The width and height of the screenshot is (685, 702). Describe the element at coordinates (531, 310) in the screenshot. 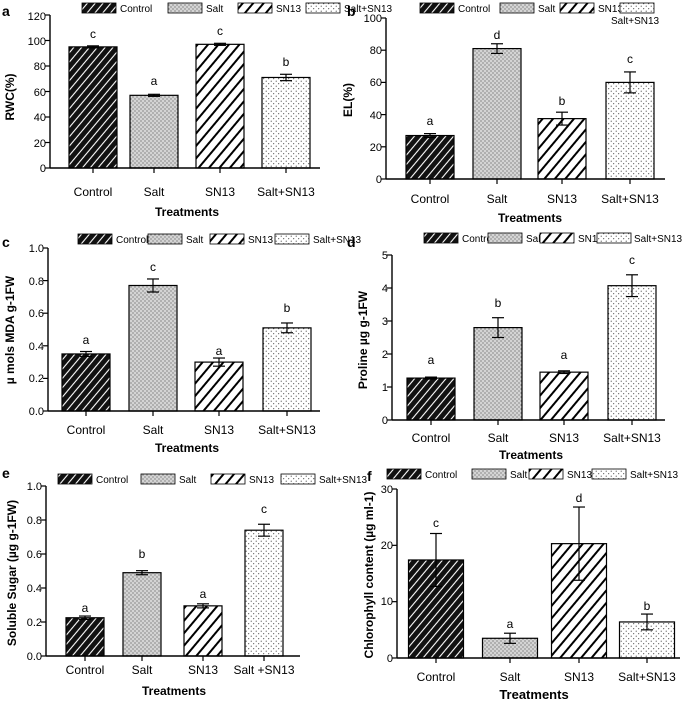

I see `value-letters: a b a c` at that location.